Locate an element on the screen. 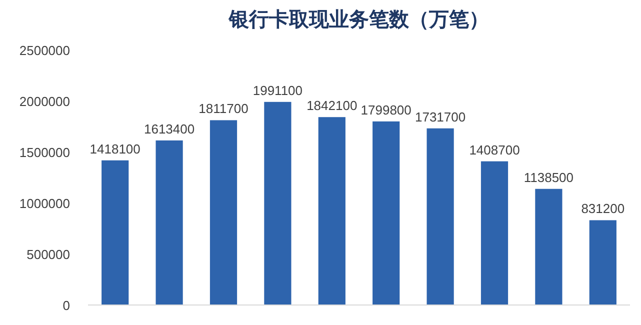 The height and width of the screenshot is (325, 641). data-label: 1811700 is located at coordinates (223, 108).